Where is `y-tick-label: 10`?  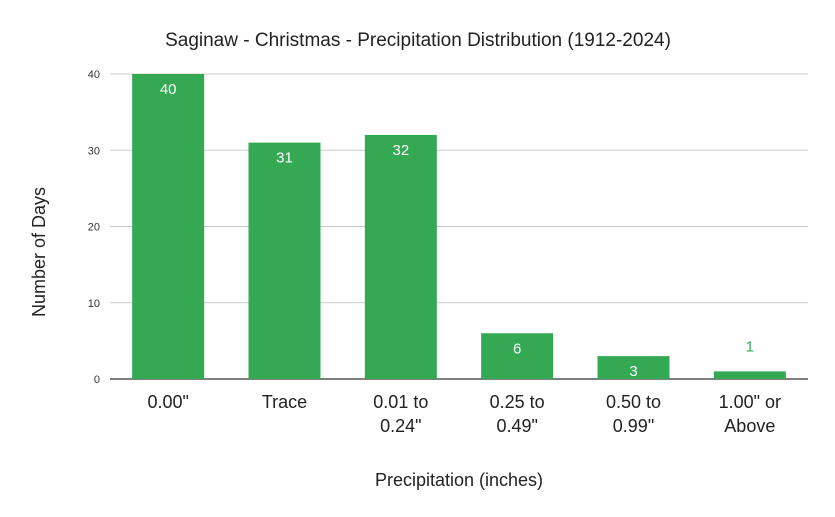 y-tick-label: 10 is located at coordinates (94, 304).